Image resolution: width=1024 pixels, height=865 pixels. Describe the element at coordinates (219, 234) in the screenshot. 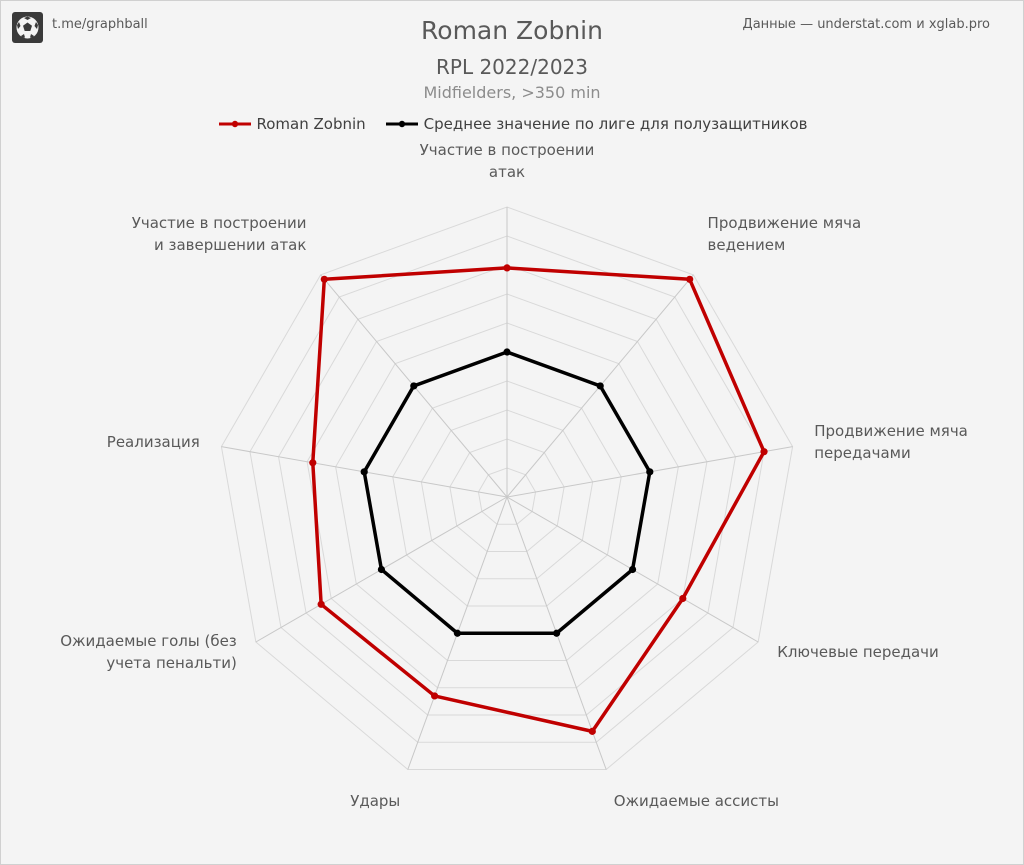

I see `axis-label-8: Участие в построении и завершении атак` at that location.